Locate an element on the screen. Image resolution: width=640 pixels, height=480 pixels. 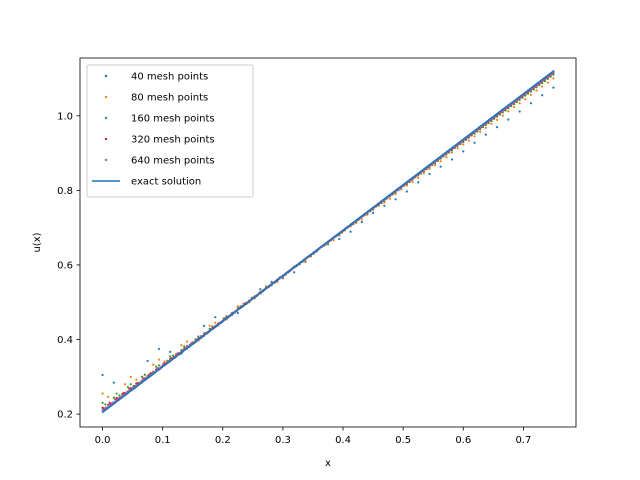
legend-entry: 640 mesh points is located at coordinates (159, 161).